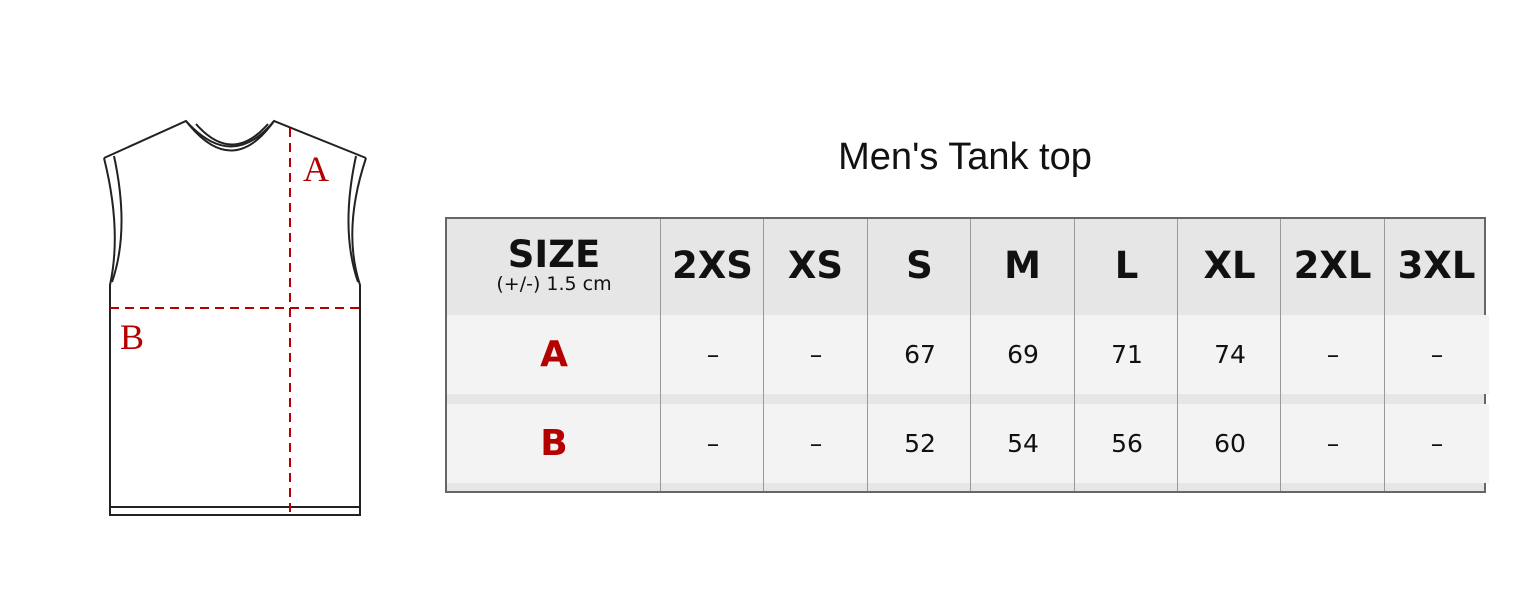  What do you see at coordinates (235, 317) in the screenshot?
I see `tank-top-diagram: A B` at bounding box center [235, 317].